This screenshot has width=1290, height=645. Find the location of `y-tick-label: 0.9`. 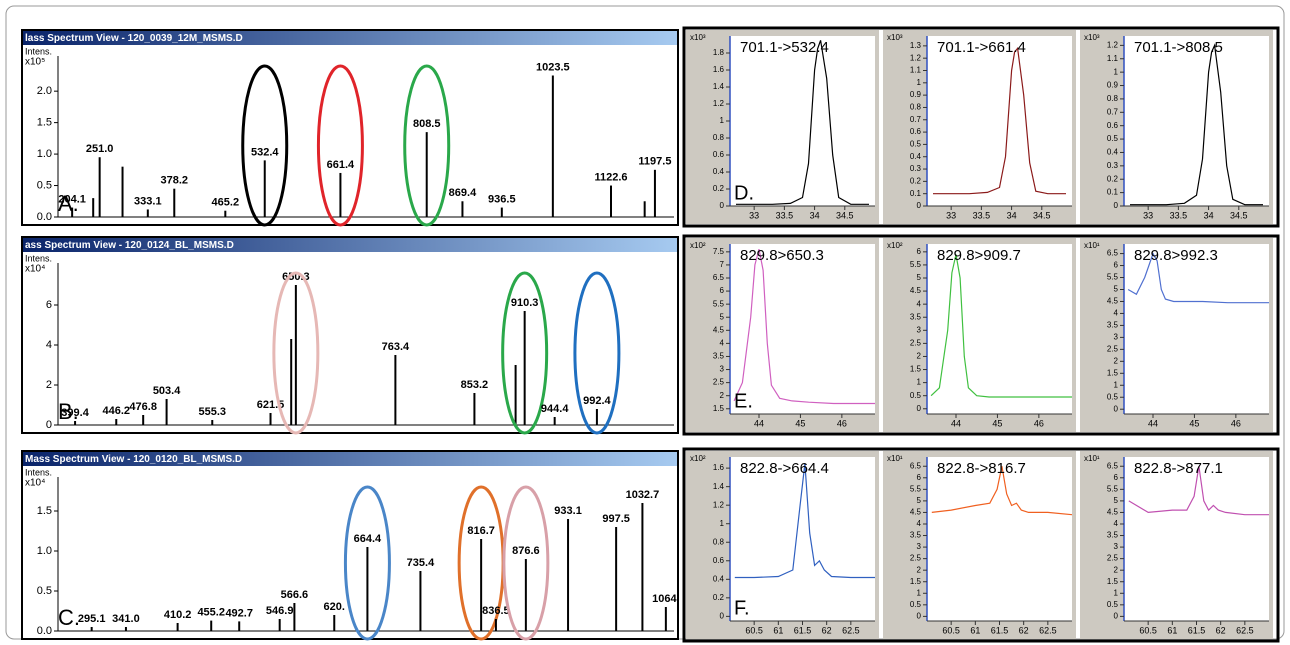

y-tick-label: 0.9 is located at coordinates (916, 94).